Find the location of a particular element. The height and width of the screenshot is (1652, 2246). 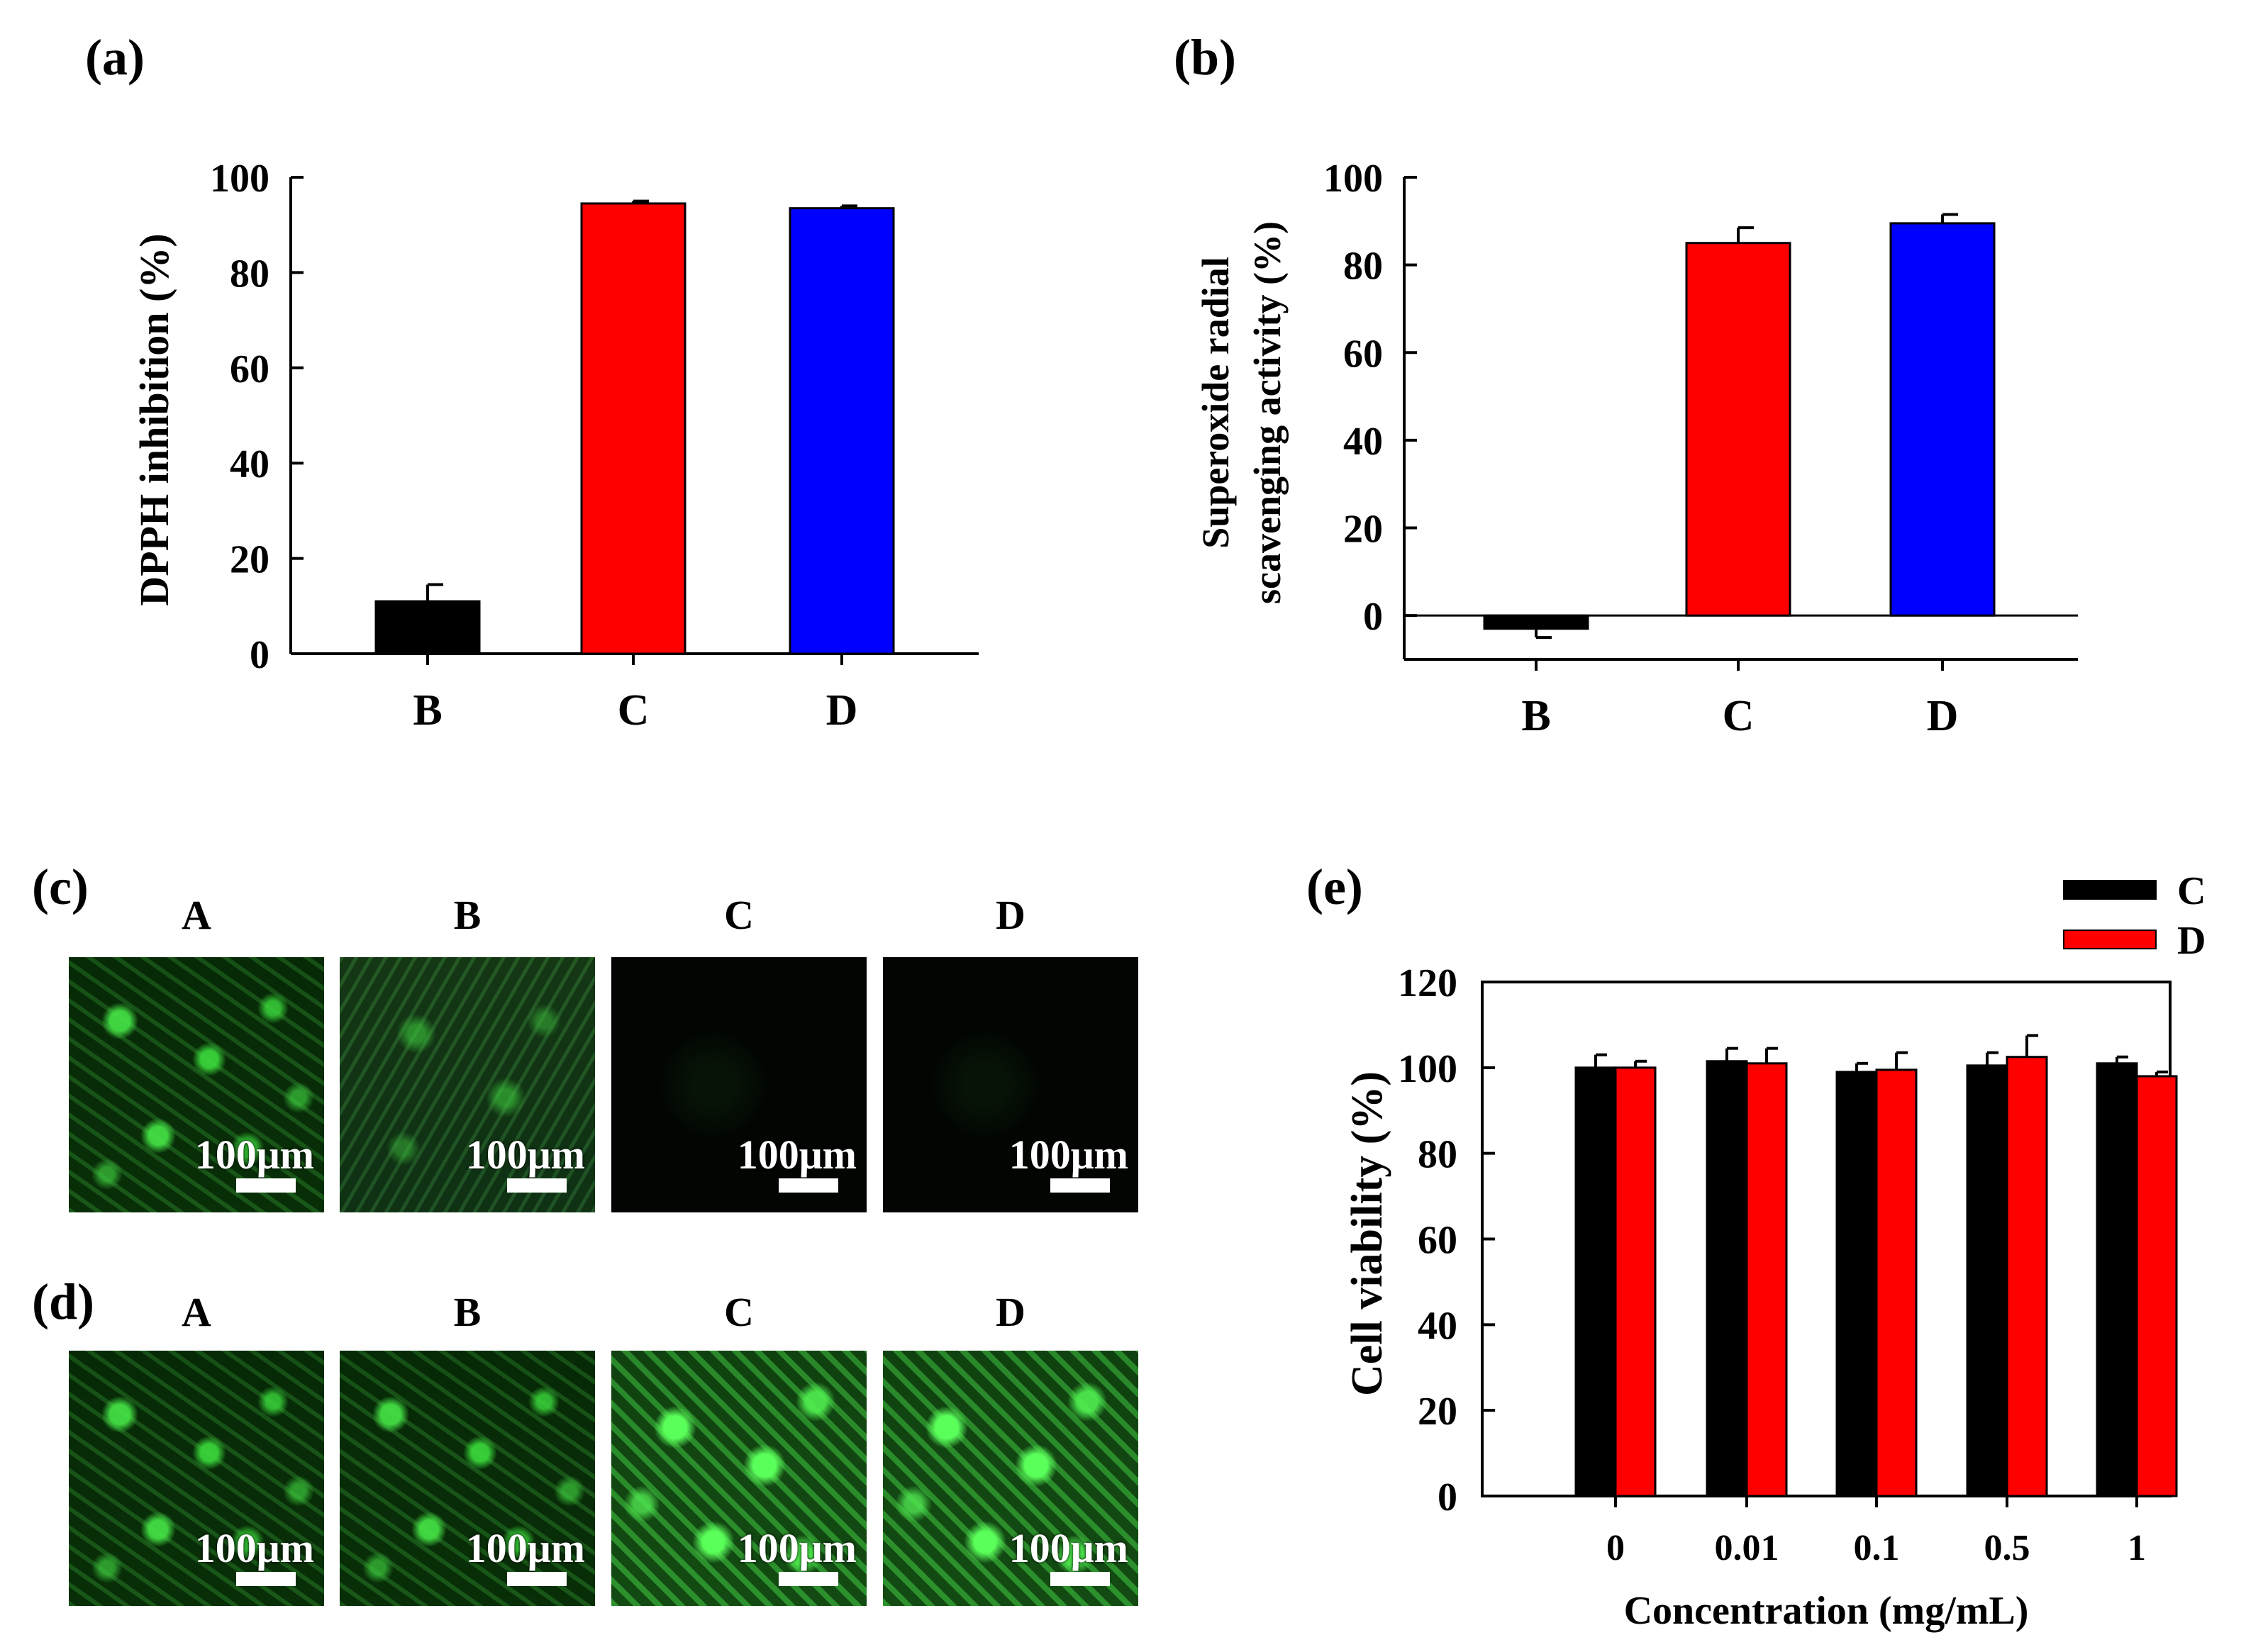

panel-c-image-title: D is located at coordinates (1010, 915).